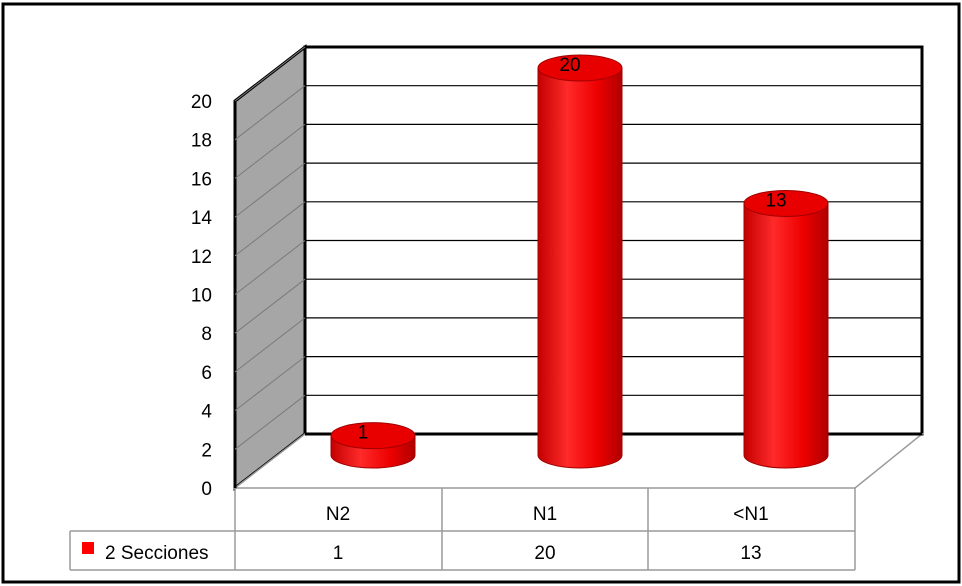  Describe the element at coordinates (338, 514) in the screenshot. I see `table-header-cell: N2` at that location.